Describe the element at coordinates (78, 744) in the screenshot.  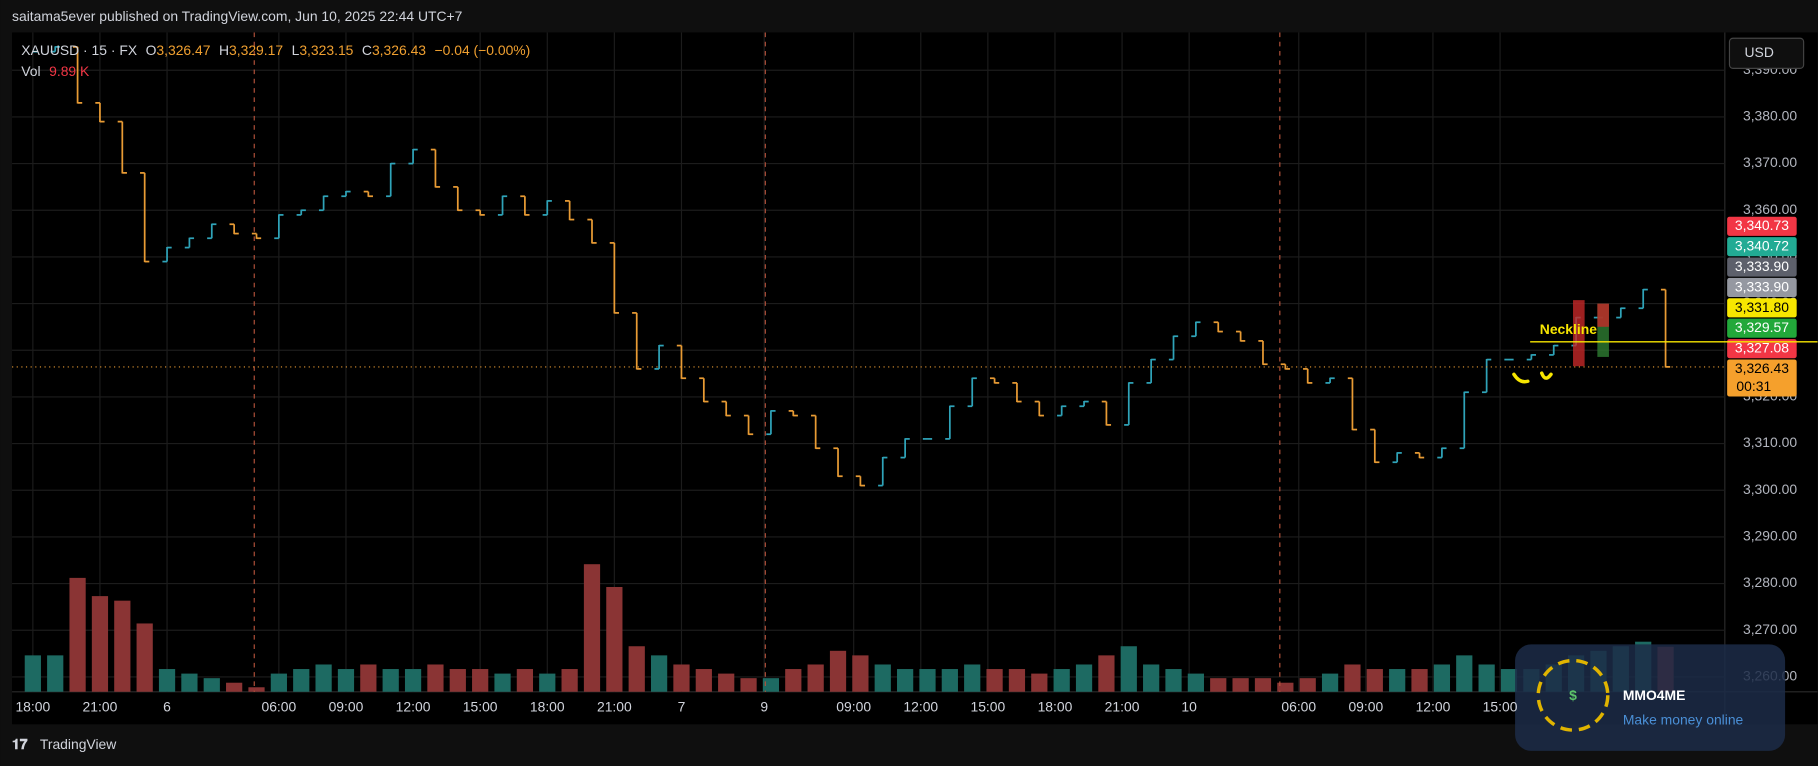
I see `brand: TradingView` at that location.